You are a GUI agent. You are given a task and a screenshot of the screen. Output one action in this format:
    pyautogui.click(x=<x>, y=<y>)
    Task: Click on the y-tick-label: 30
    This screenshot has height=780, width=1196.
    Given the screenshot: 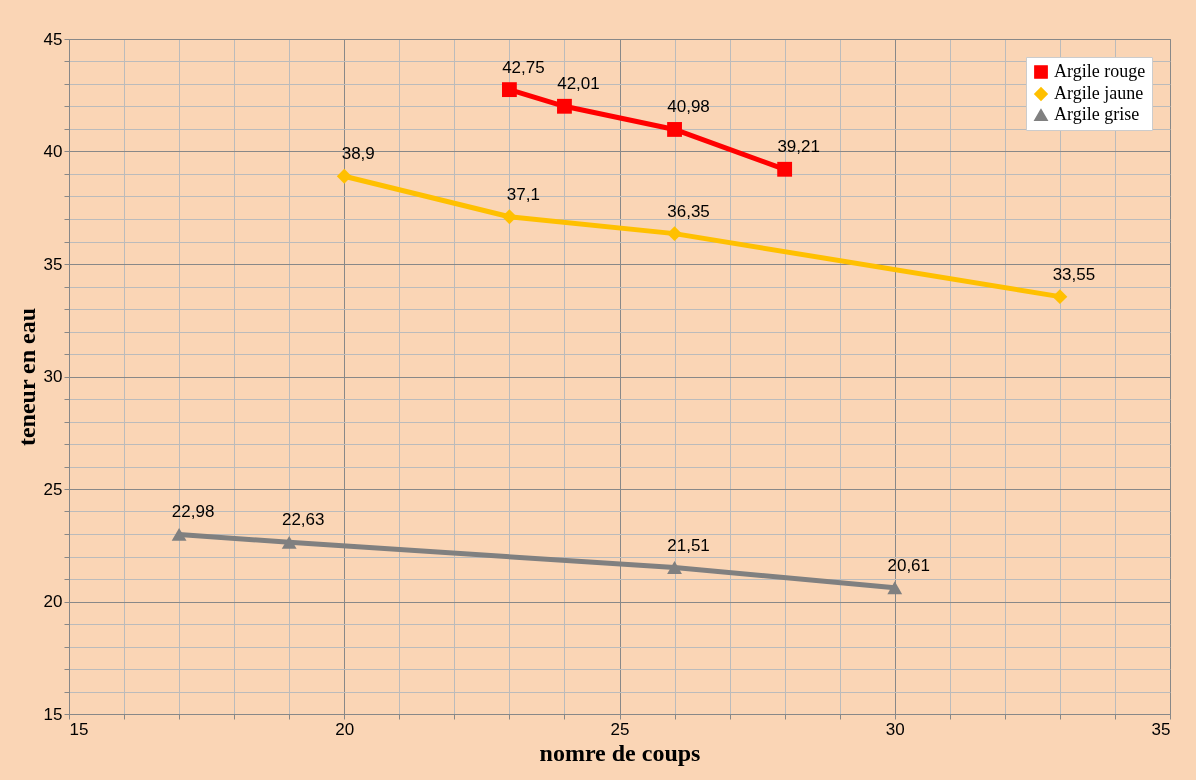 What is the action you would take?
    pyautogui.click(x=53, y=376)
    